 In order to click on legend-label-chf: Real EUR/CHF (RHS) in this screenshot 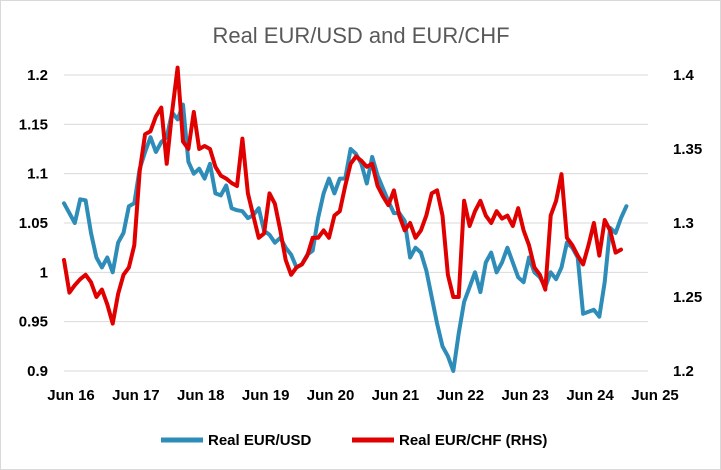, I will do `click(473, 440)`.